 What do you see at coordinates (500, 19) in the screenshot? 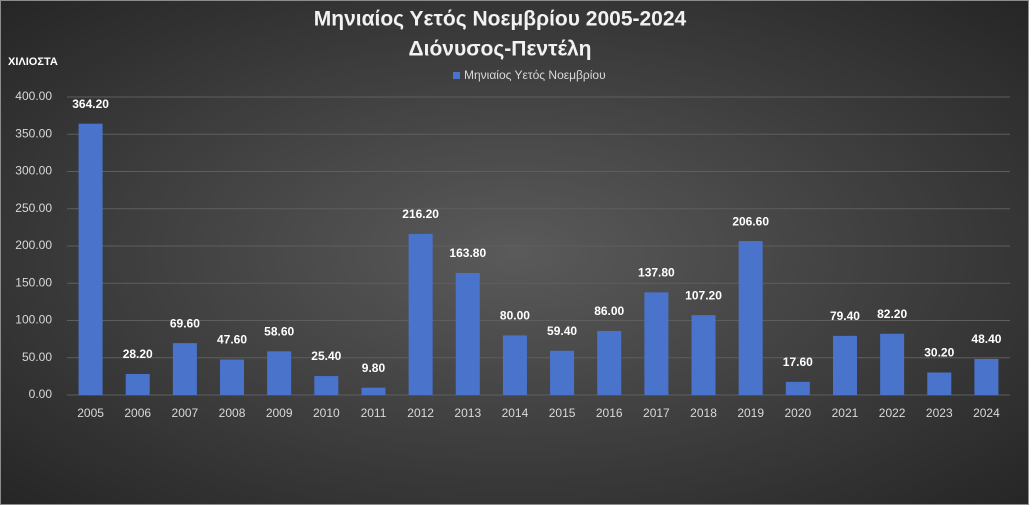
I see `chart-title: Μηνιαίος Υετός Νοεμβρίου 2005-2024` at bounding box center [500, 19].